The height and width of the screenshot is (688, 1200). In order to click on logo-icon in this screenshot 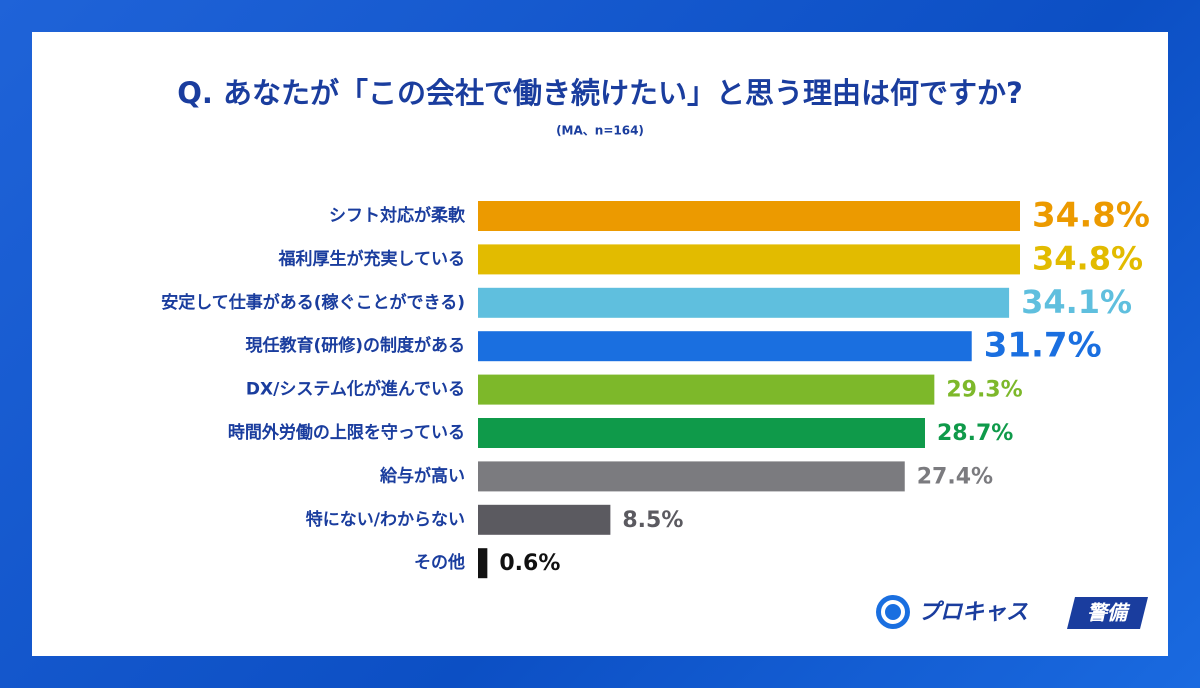, I will do `click(893, 612)`.